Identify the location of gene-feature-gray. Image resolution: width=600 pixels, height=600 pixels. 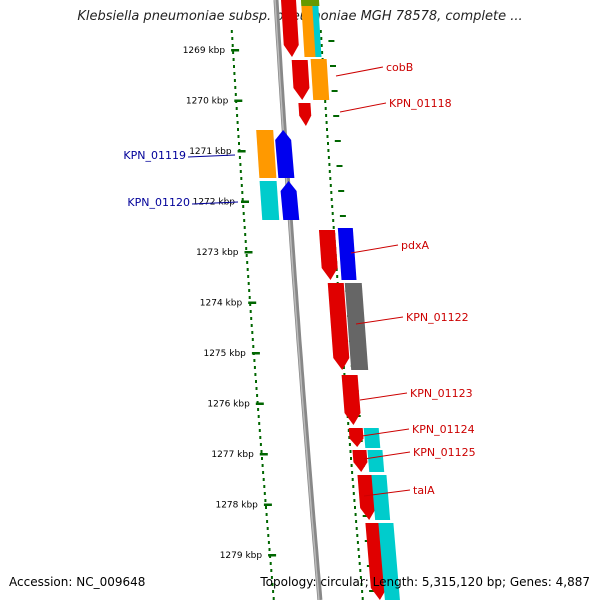
(356, 326).